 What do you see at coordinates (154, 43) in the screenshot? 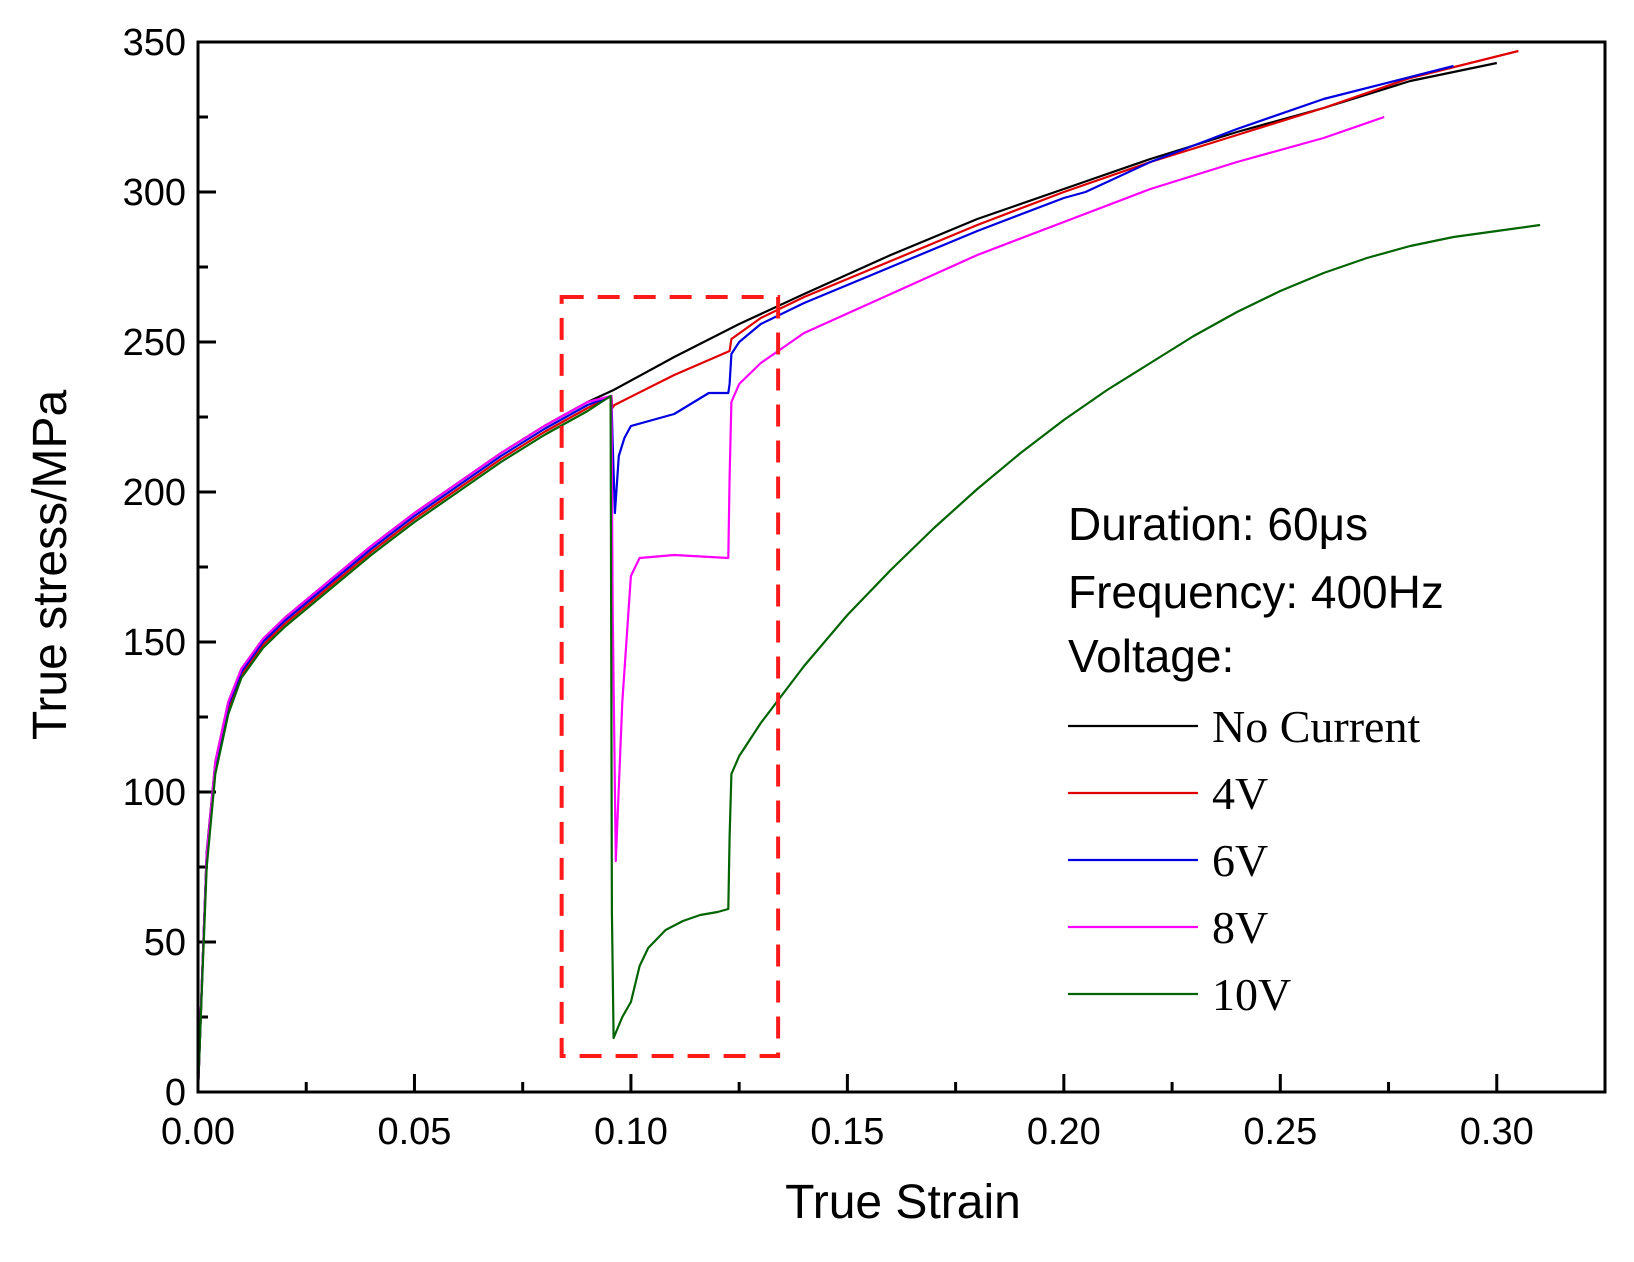
I see `y-tick-label: 350` at bounding box center [154, 43].